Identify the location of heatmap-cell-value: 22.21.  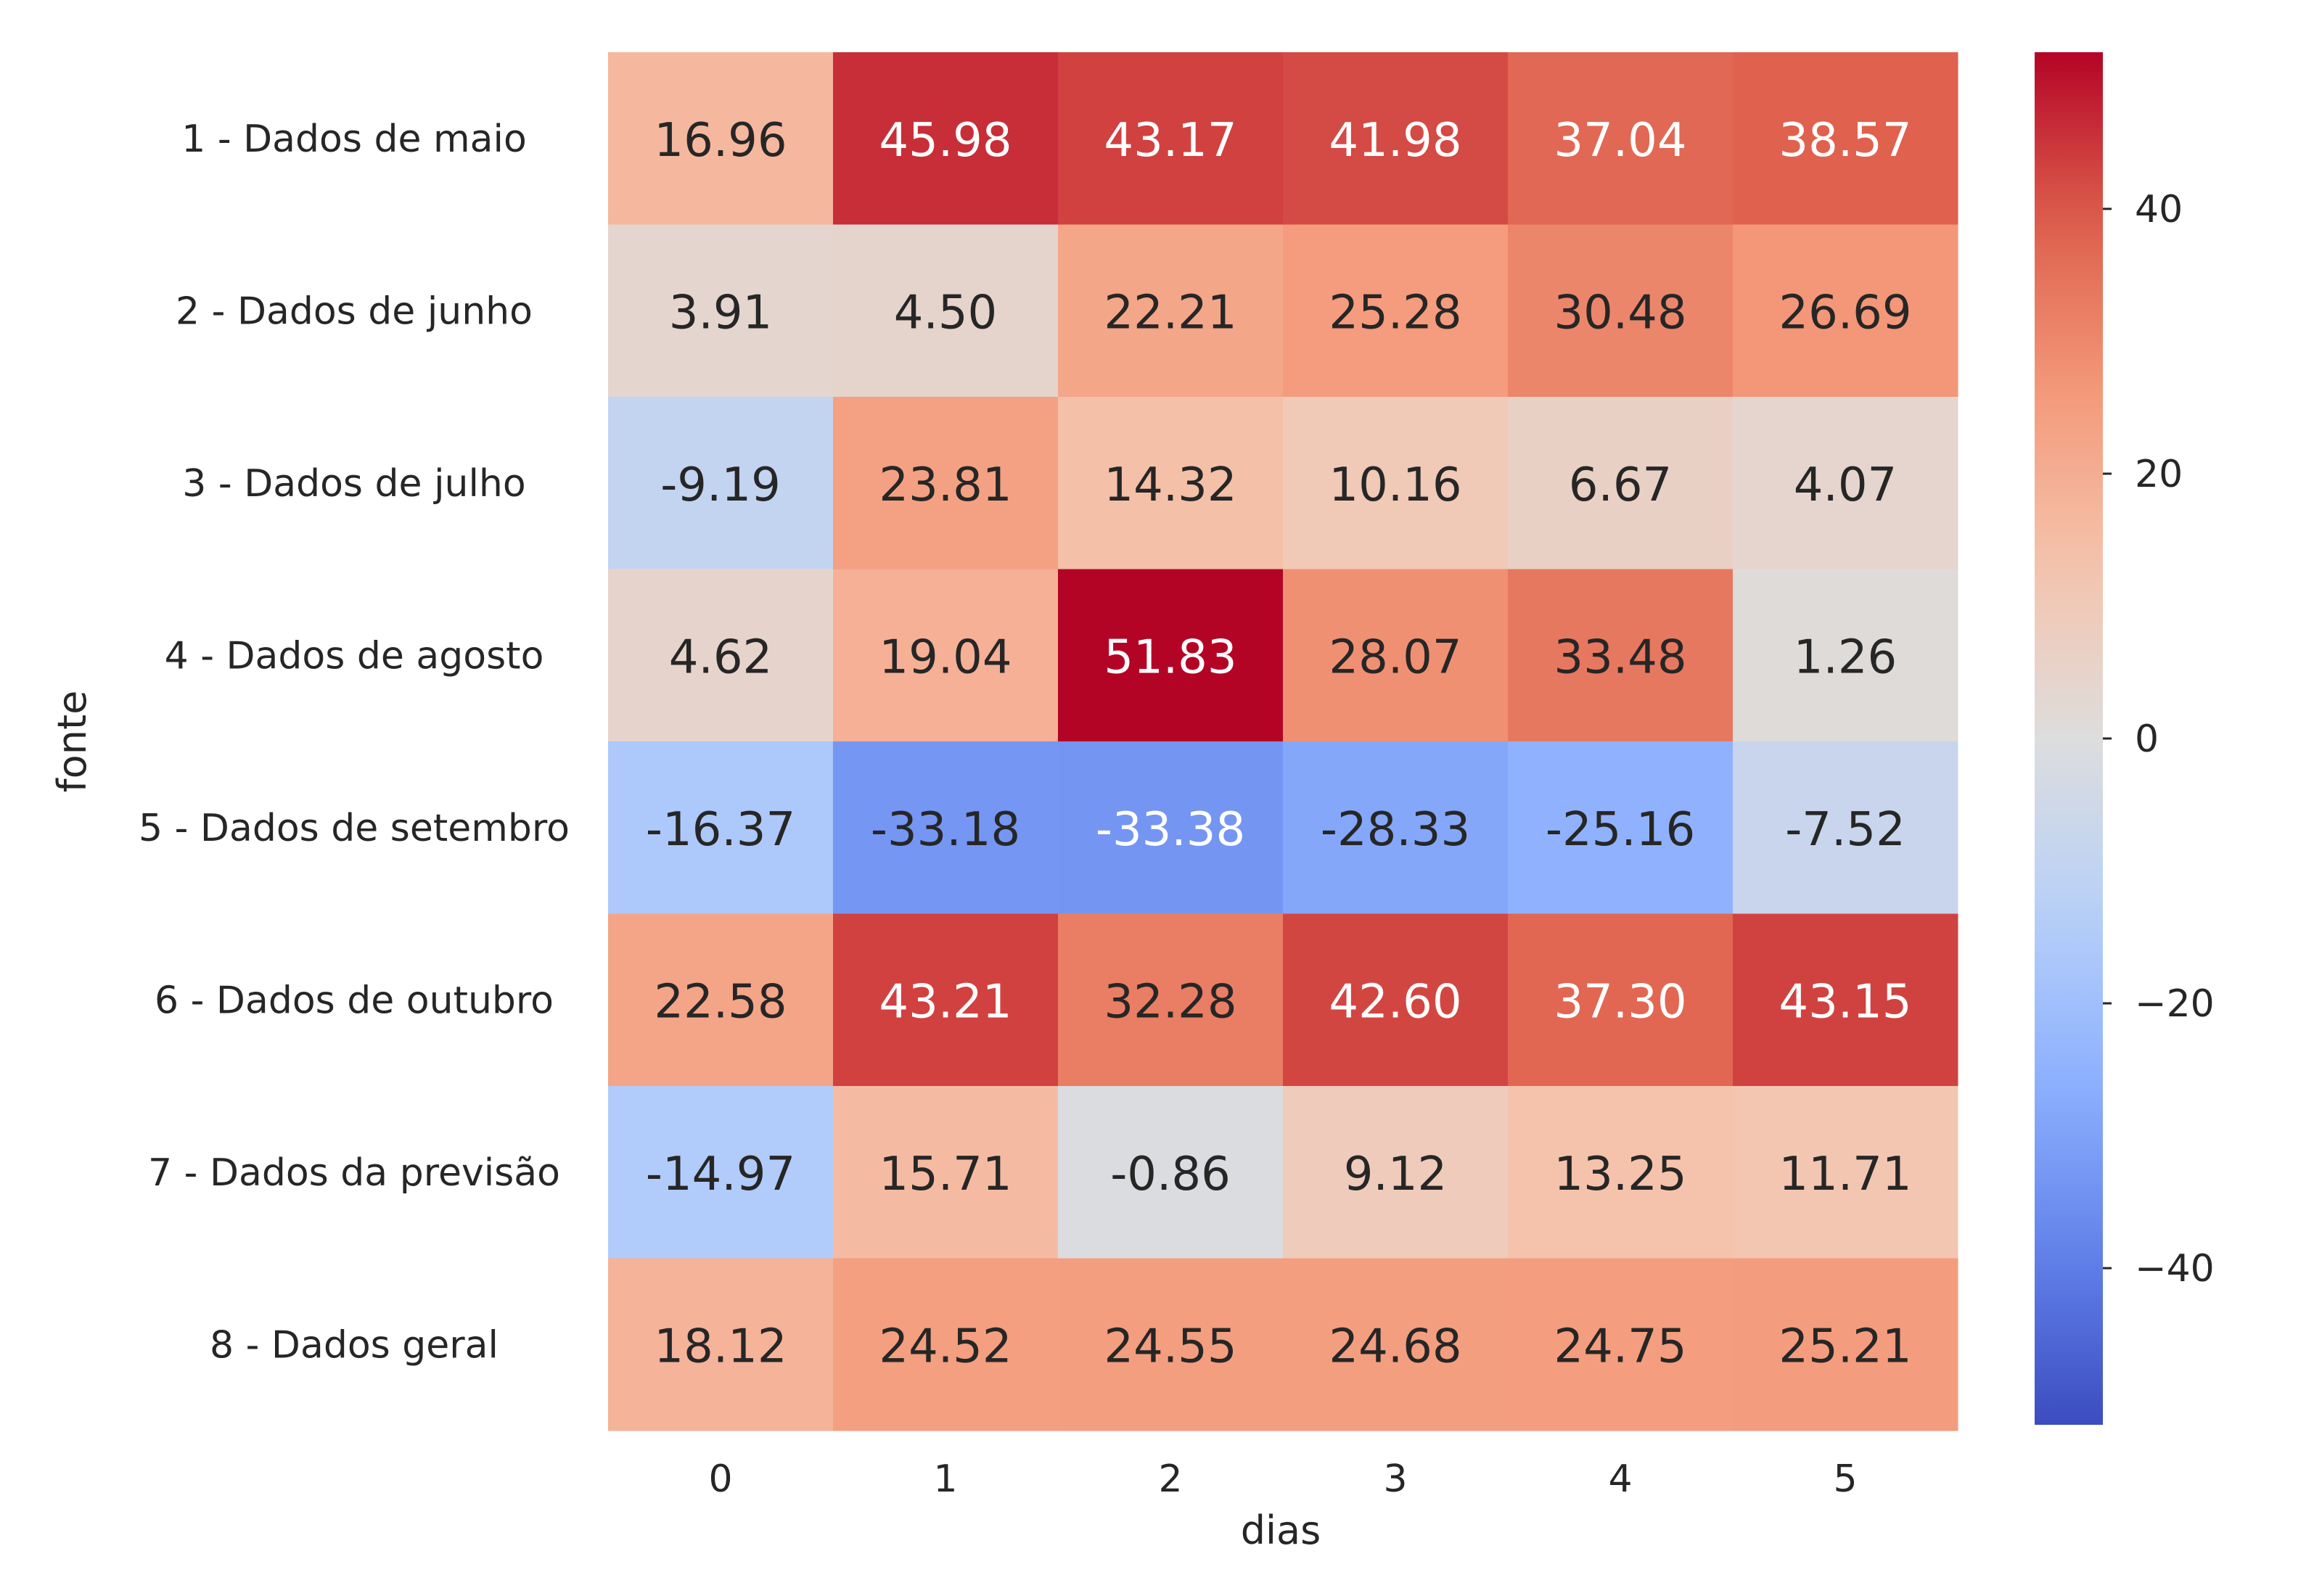
(1170, 313).